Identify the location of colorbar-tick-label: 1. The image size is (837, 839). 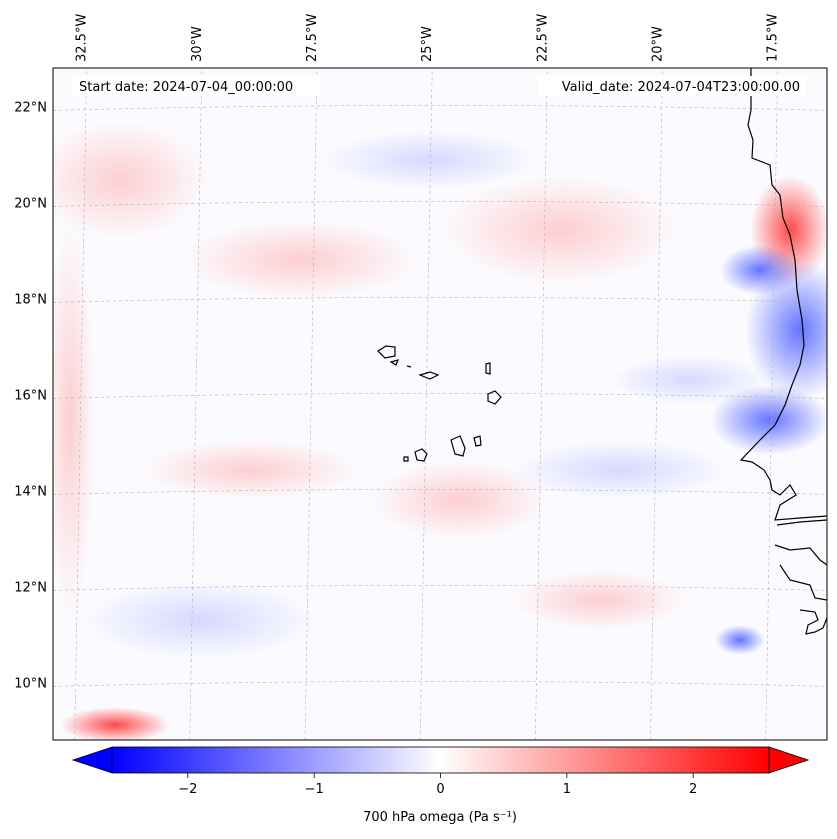
(567, 789).